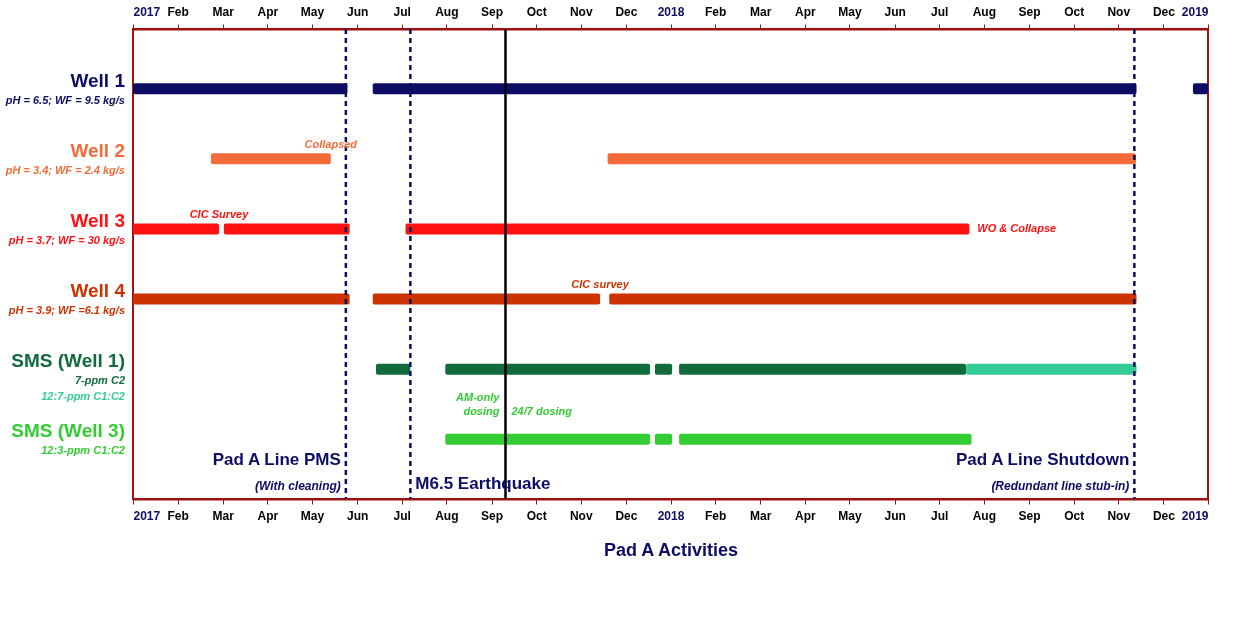  I want to click on x-axis-title: Pad A Activities, so click(671, 549).